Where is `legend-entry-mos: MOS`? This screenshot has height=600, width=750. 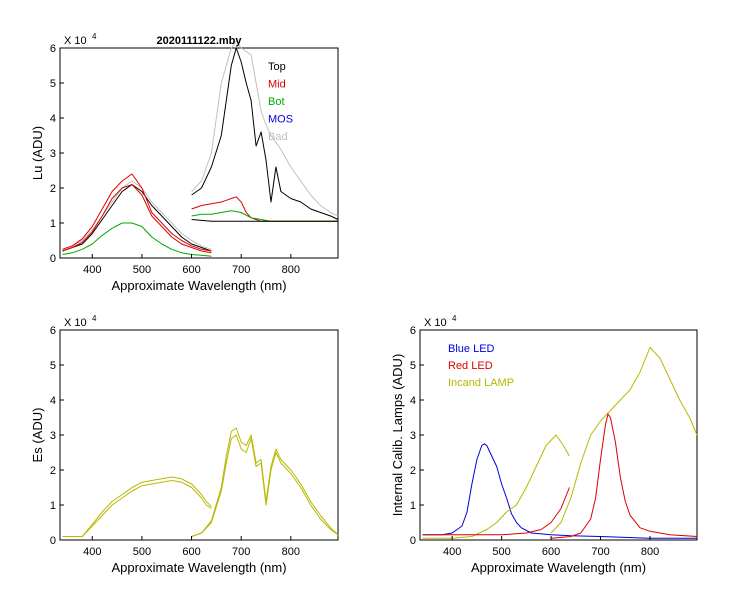 legend-entry-mos: MOS is located at coordinates (280, 120).